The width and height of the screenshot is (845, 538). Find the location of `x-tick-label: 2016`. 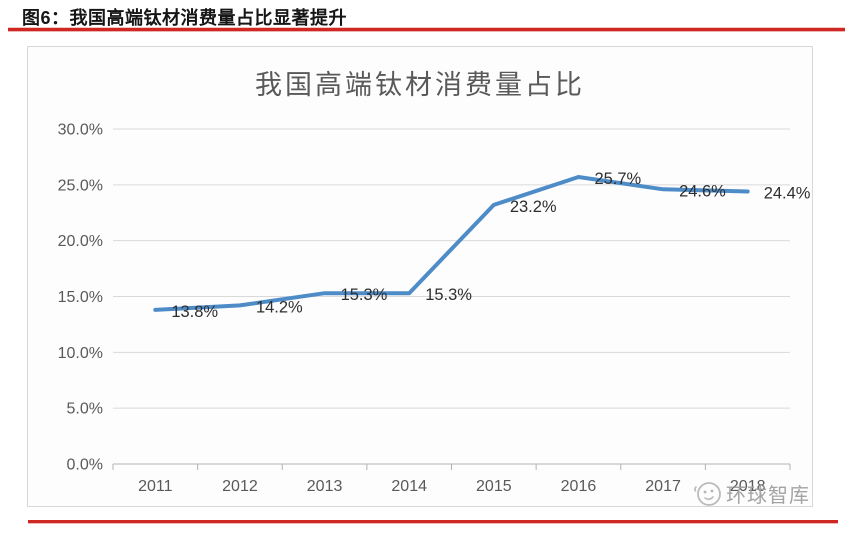

x-tick-label: 2016 is located at coordinates (579, 486).